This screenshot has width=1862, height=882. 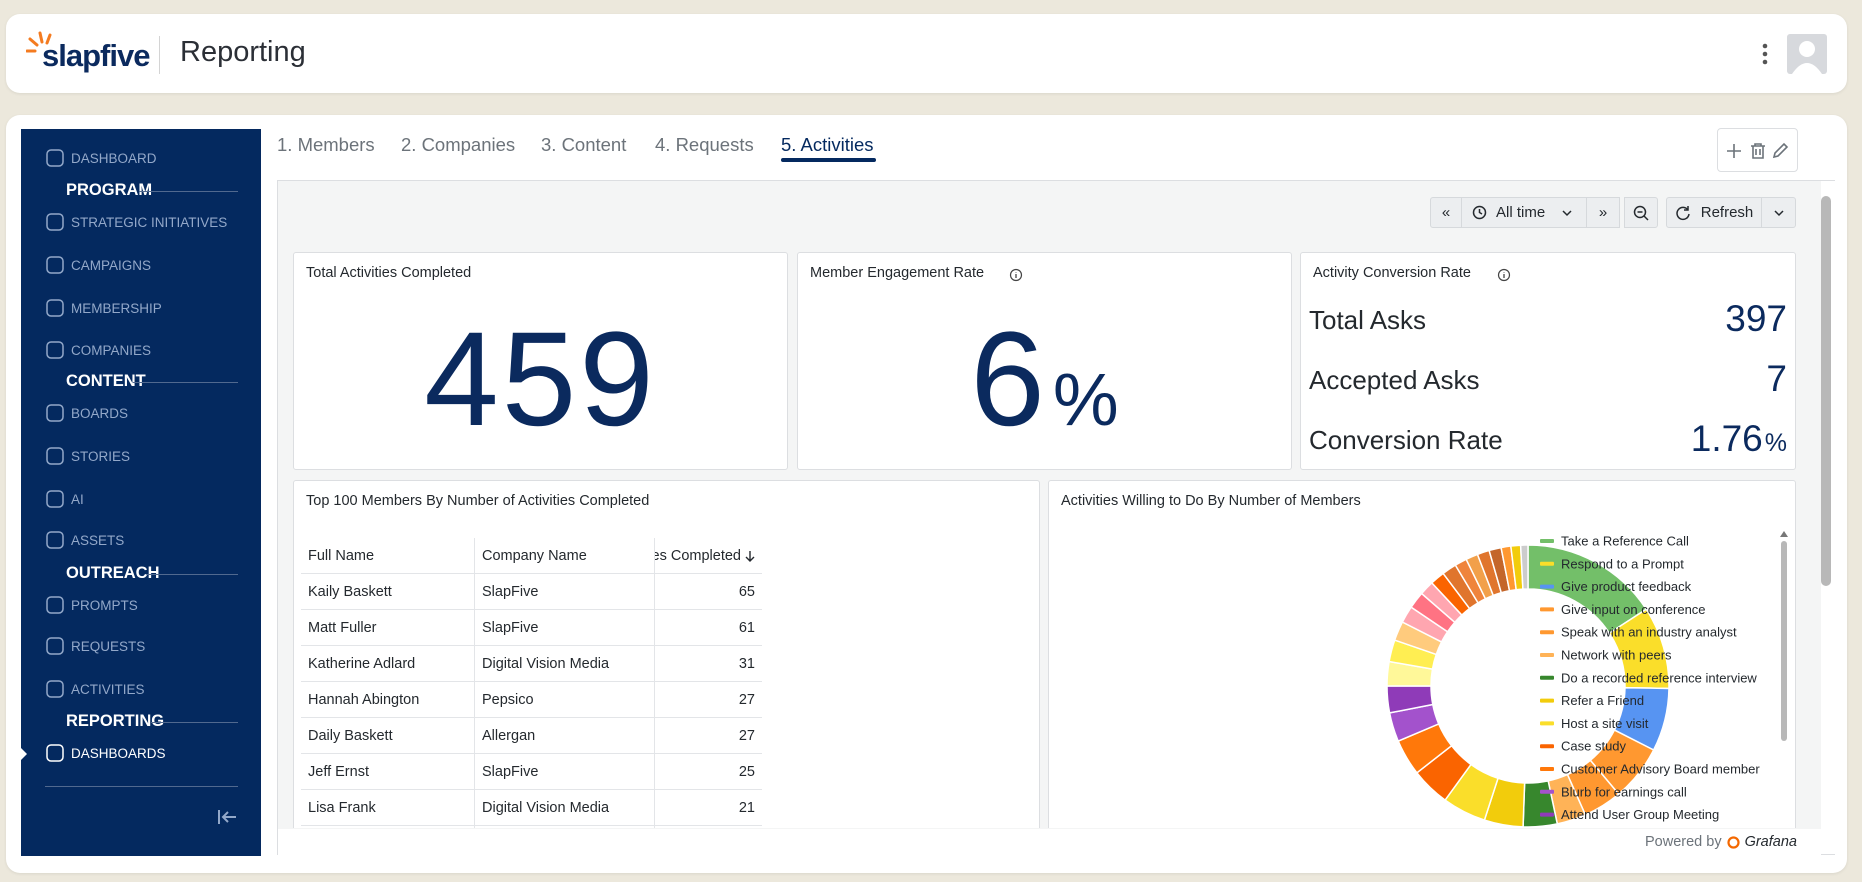 What do you see at coordinates (1641, 212) in the screenshot?
I see `zoom-out-button` at bounding box center [1641, 212].